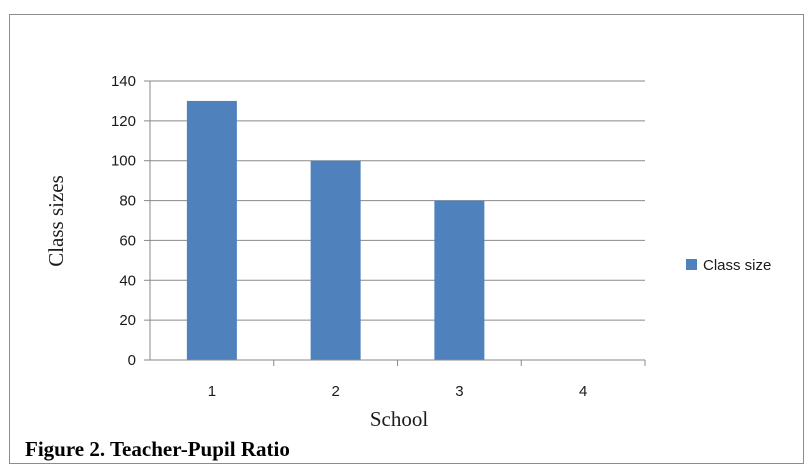  What do you see at coordinates (399, 419) in the screenshot?
I see `x-axis-title: School` at bounding box center [399, 419].